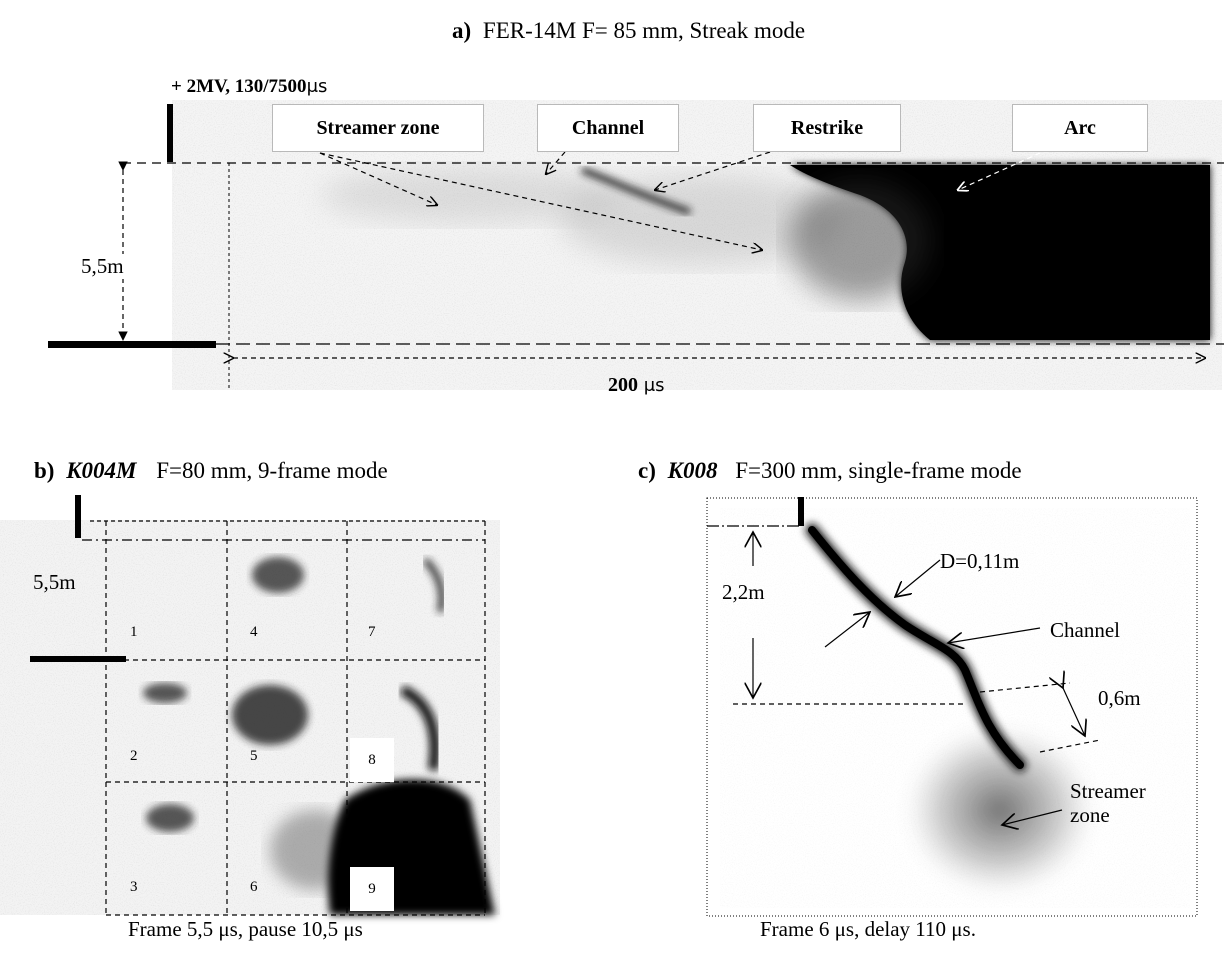 This screenshot has width=1224, height=961. I want to click on frame-number: 1, so click(134, 632).